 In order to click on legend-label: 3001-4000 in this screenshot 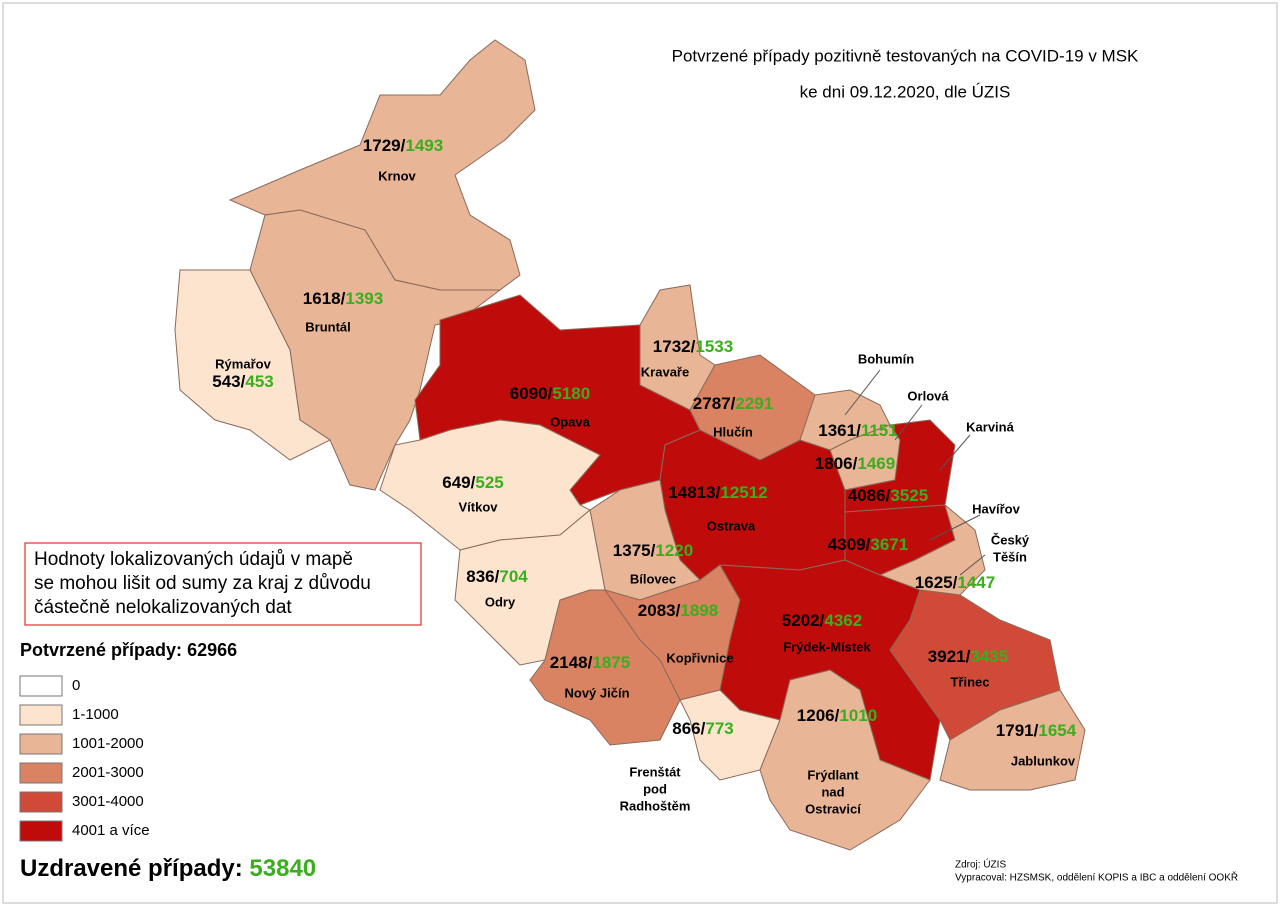, I will do `click(108, 801)`.